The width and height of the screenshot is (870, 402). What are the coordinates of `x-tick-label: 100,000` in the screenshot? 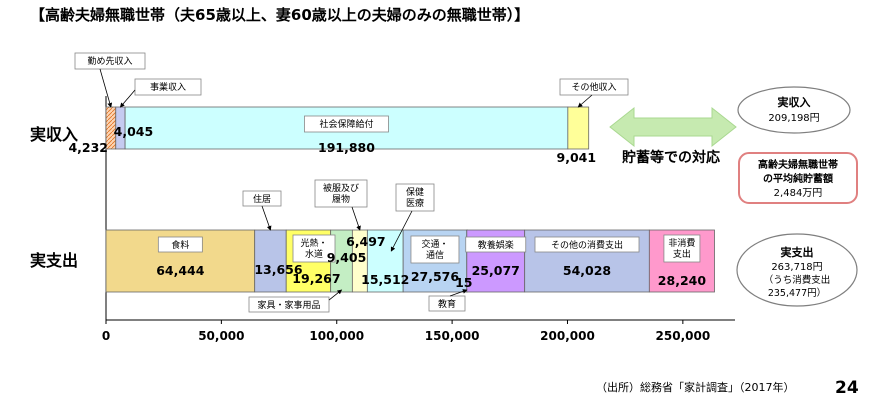 It's located at (336, 336).